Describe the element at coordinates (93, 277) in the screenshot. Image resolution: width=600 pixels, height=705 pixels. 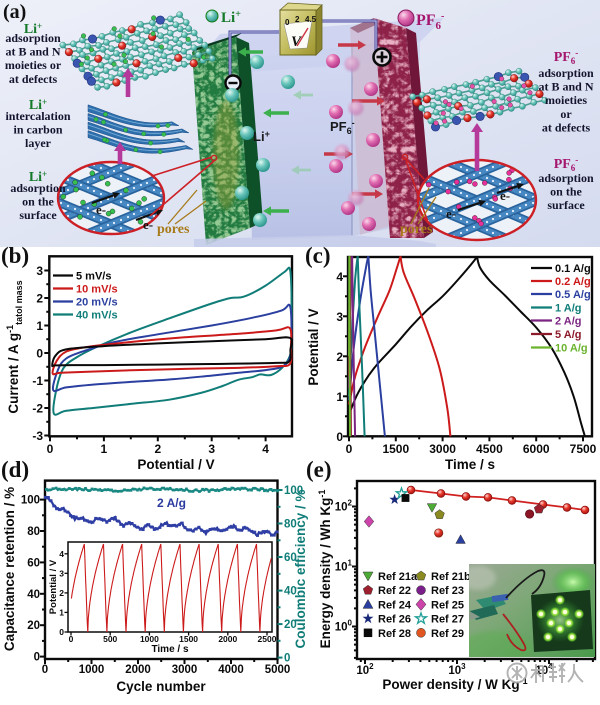
I see `svg-text: 5 mV/s` at that location.